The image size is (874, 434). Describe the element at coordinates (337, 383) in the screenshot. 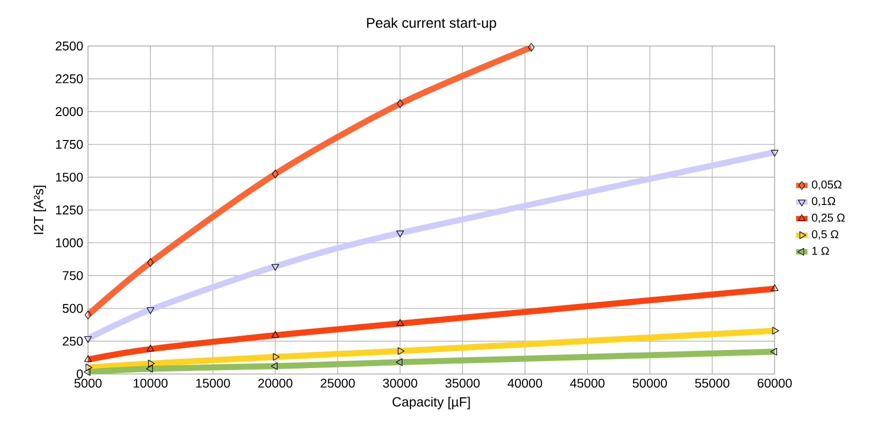

I see `x-tick-label: 25000` at that location.